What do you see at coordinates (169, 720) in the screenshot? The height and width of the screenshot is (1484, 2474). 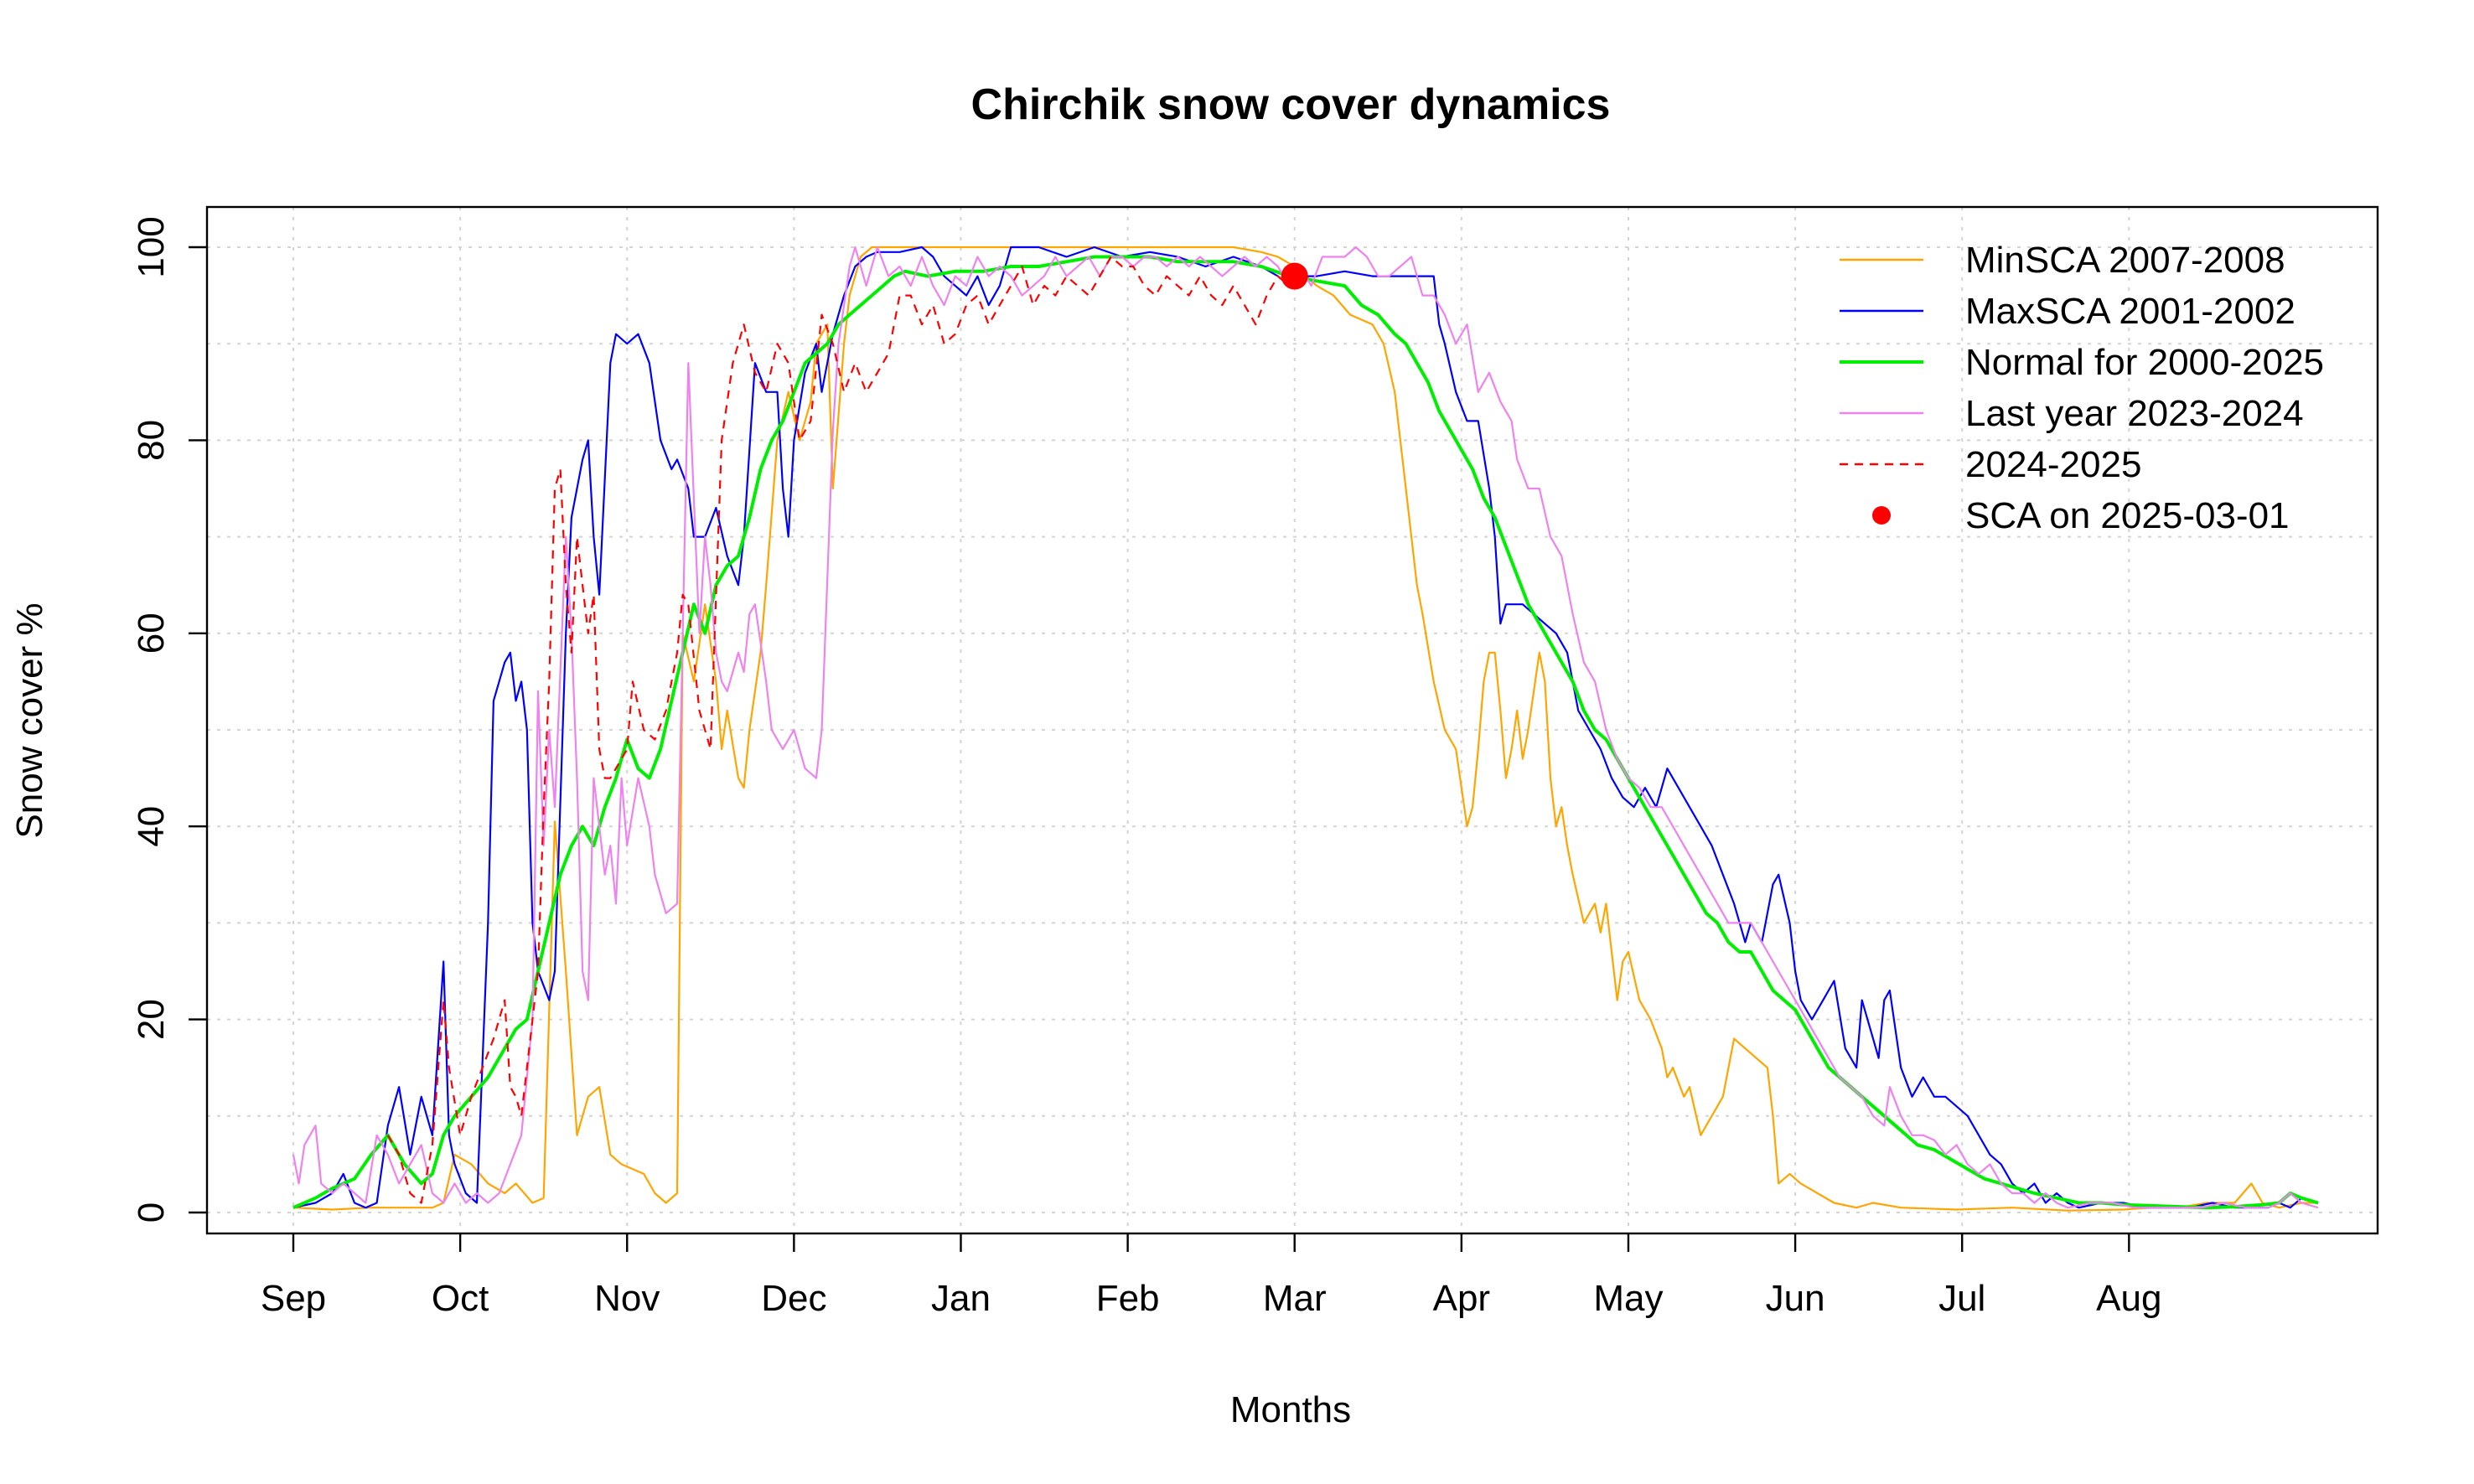 I see `y-axis: 0 20 40 60 80 100` at bounding box center [169, 720].